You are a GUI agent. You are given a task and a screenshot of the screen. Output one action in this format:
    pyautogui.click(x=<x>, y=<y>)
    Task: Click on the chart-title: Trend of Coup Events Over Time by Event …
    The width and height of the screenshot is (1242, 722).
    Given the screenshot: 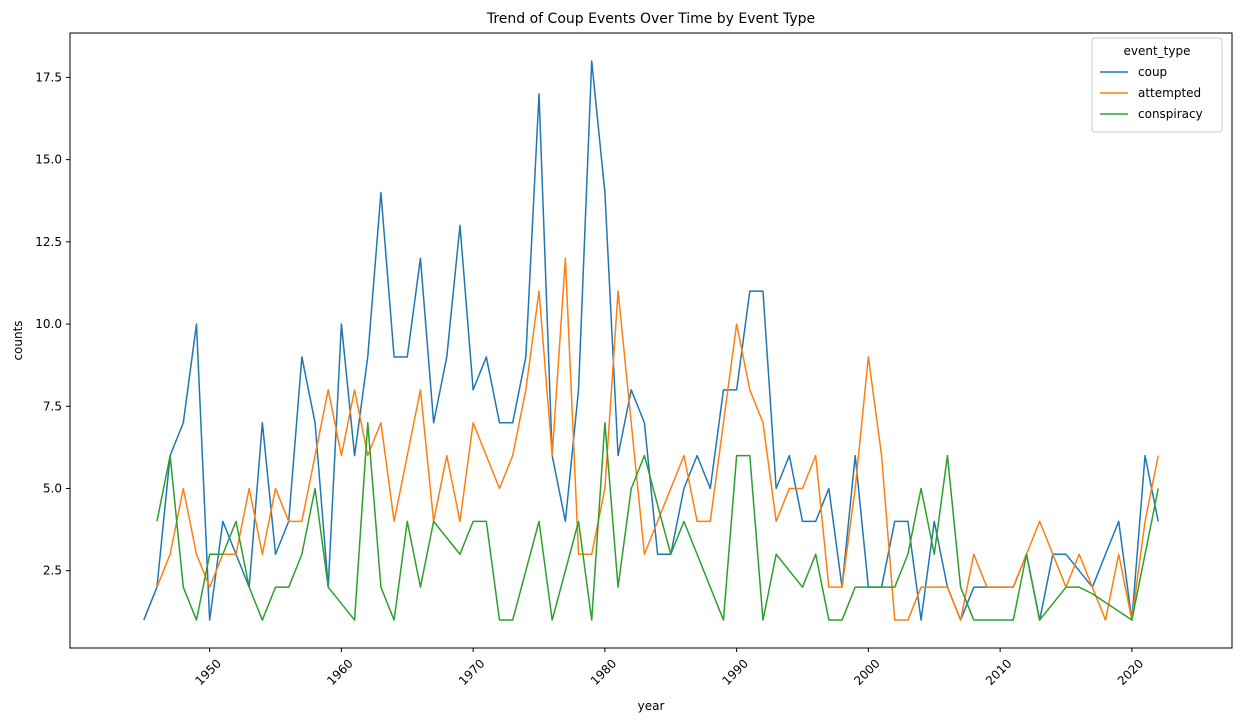 What is the action you would take?
    pyautogui.click(x=650, y=19)
    